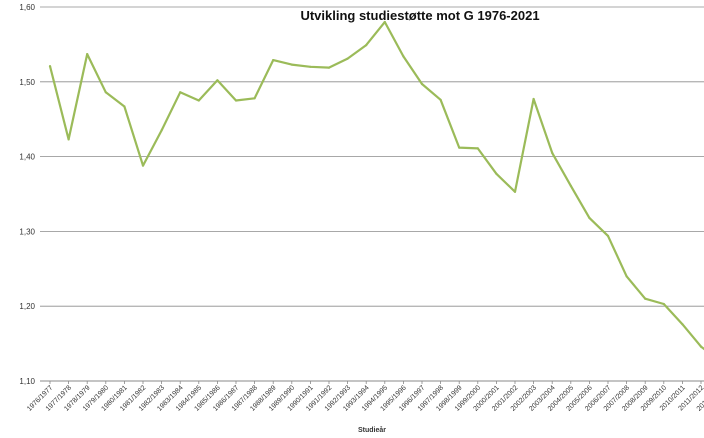  Describe the element at coordinates (27, 381) in the screenshot. I see `y-tick-label: 1,10` at that location.